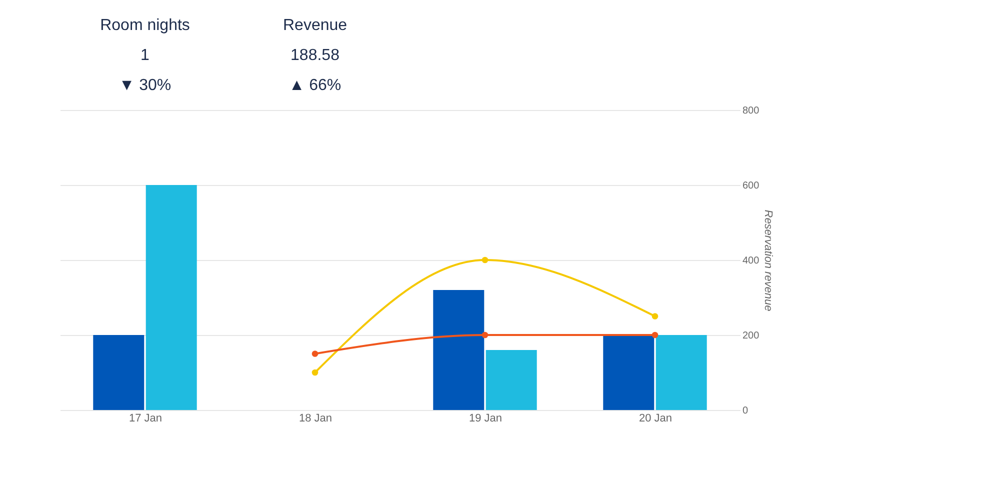  Describe the element at coordinates (315, 55) in the screenshot. I see `text: 188.58` at that location.